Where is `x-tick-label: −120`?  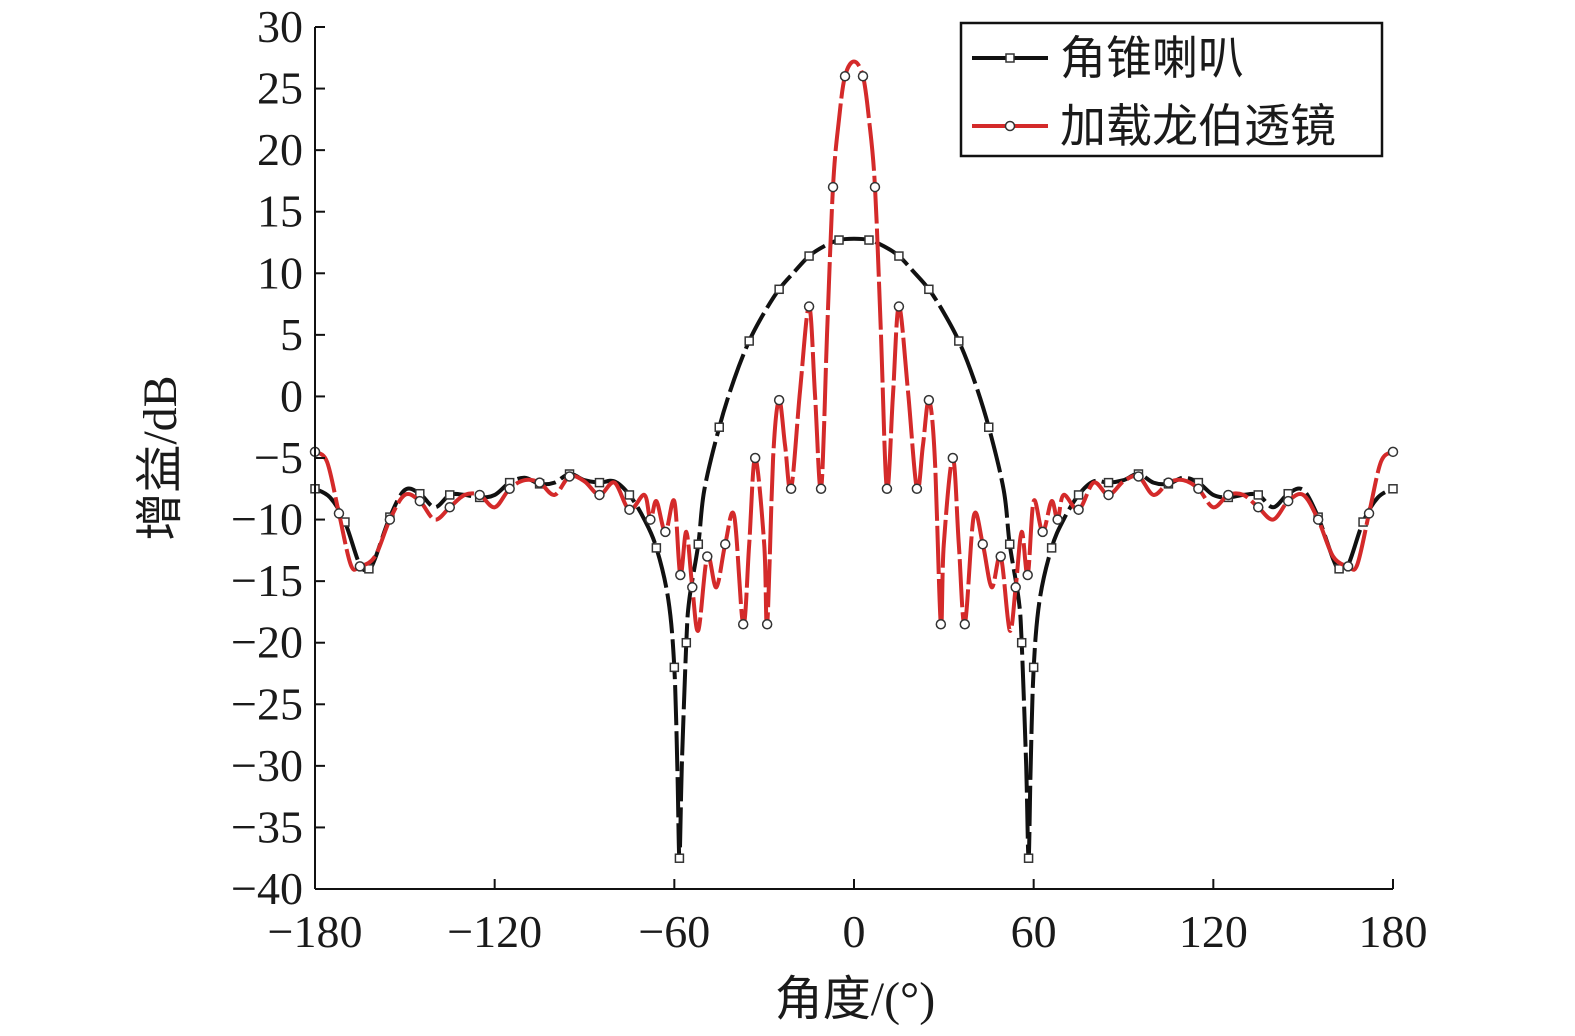
x-tick-label: −120 is located at coordinates (494, 931).